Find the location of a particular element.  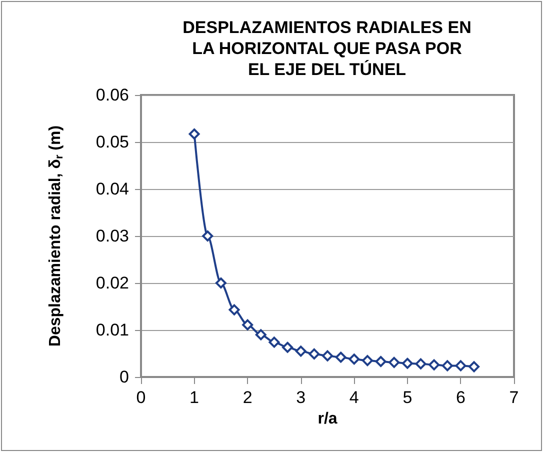

chart-title: DESPLAZAMIENTOS RADIALES EN LA HORIZONTAL QUE PASA POR EL EJE DEL TÚNEL is located at coordinates (327, 48).